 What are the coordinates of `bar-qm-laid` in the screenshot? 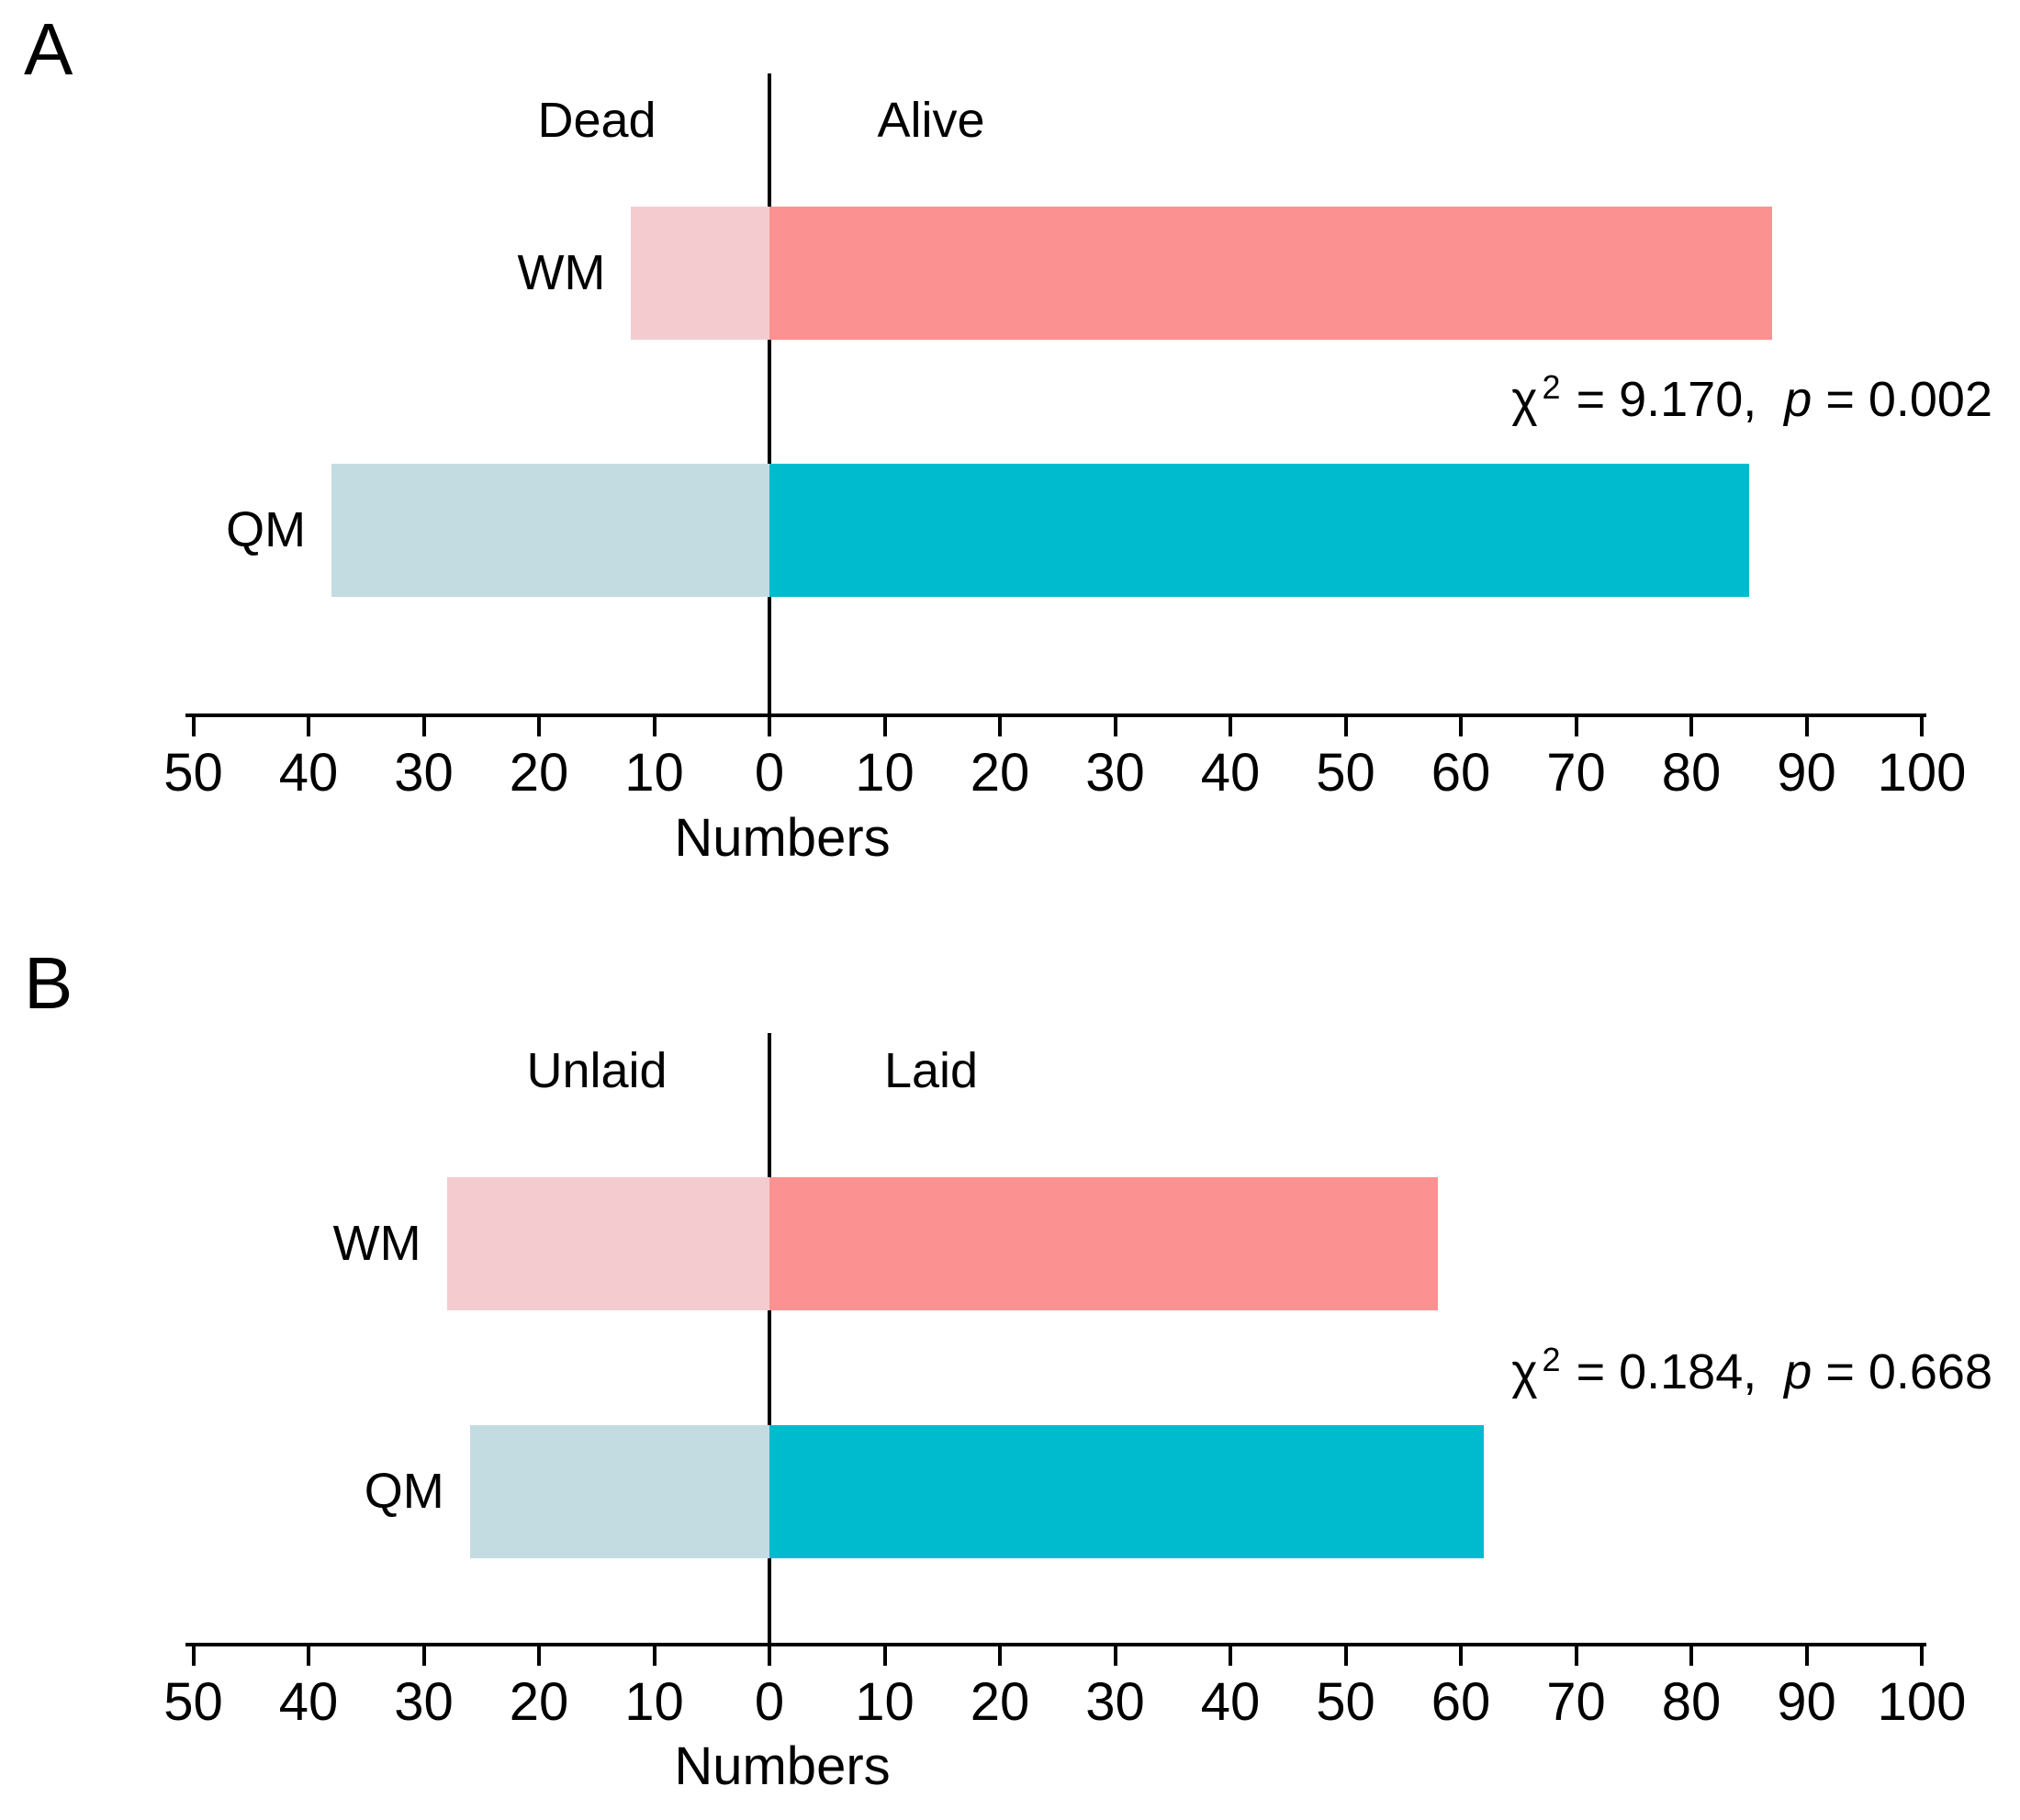 It's located at (1127, 1491).